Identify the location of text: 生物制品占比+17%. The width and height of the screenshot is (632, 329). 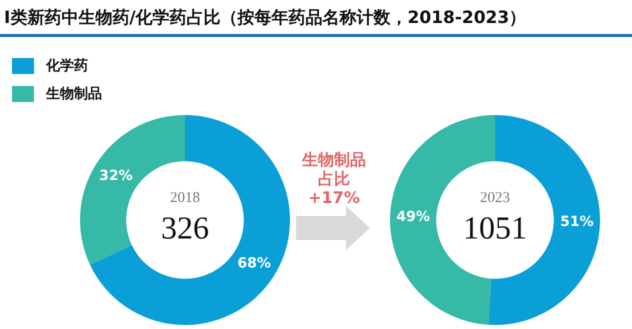
(333, 178).